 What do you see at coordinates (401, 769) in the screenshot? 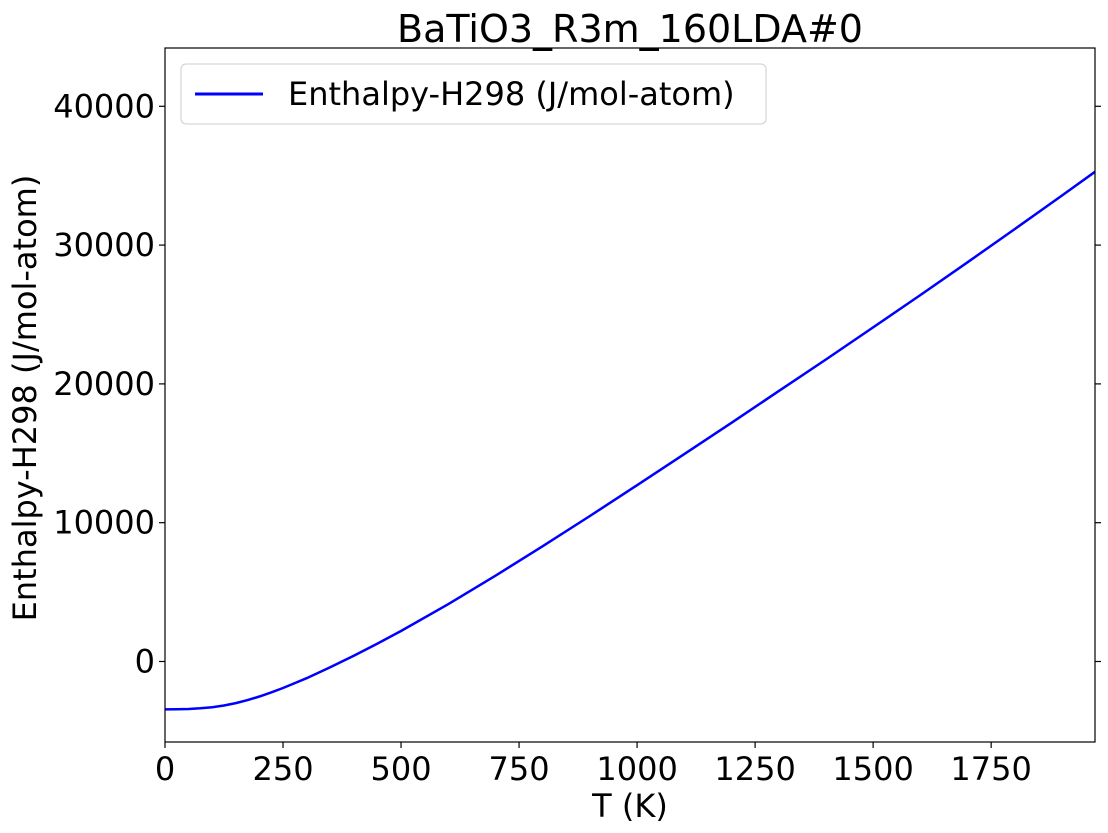
I see `x-tick-label: 500` at bounding box center [401, 769].